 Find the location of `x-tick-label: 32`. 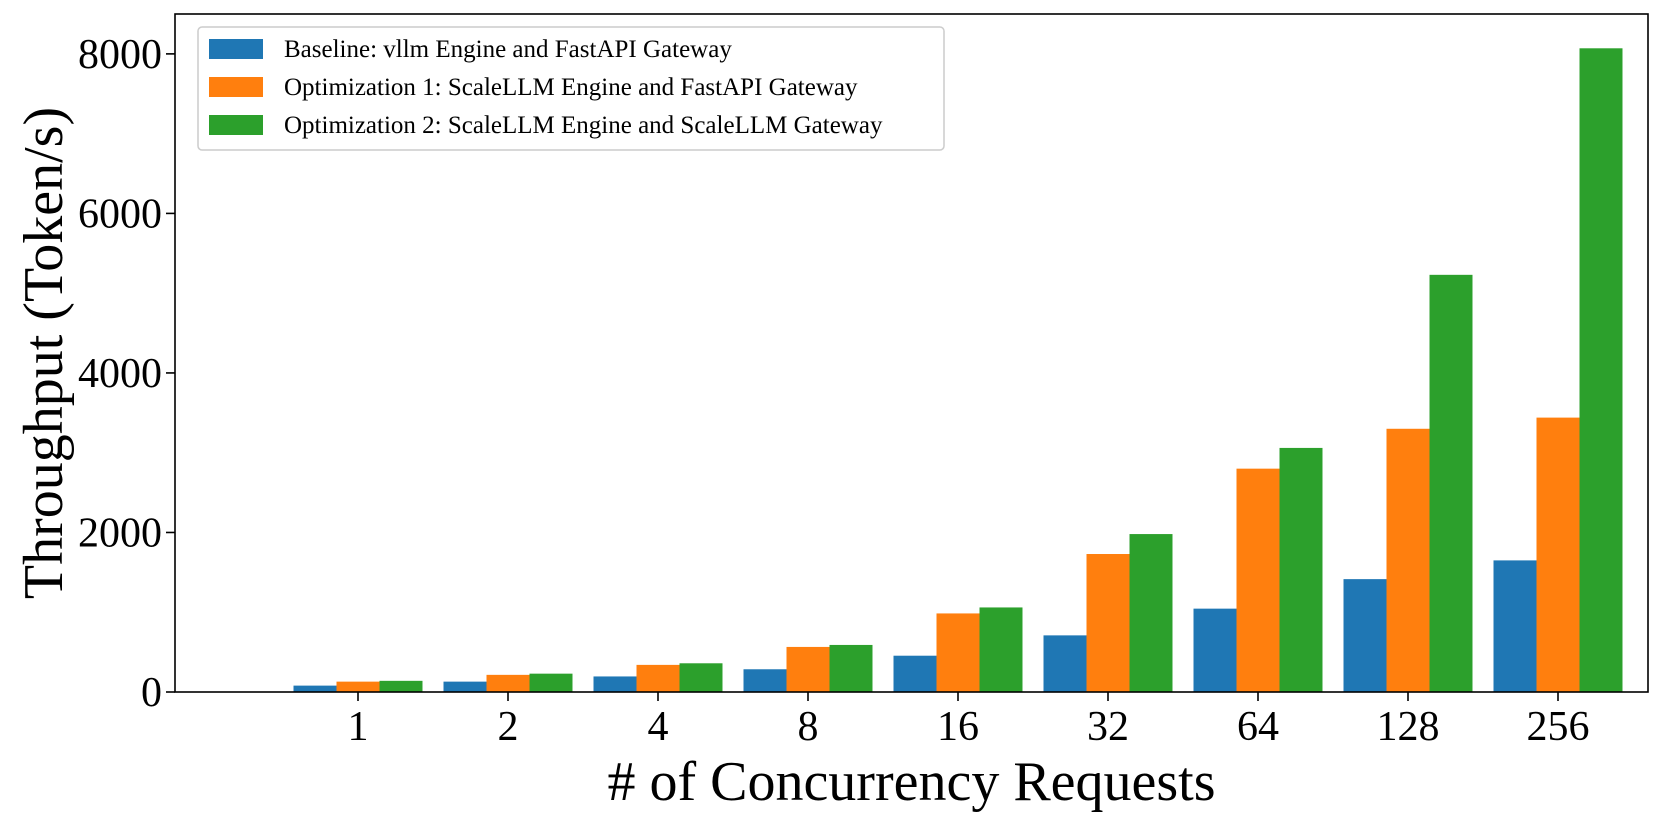

x-tick-label: 32 is located at coordinates (1108, 727).